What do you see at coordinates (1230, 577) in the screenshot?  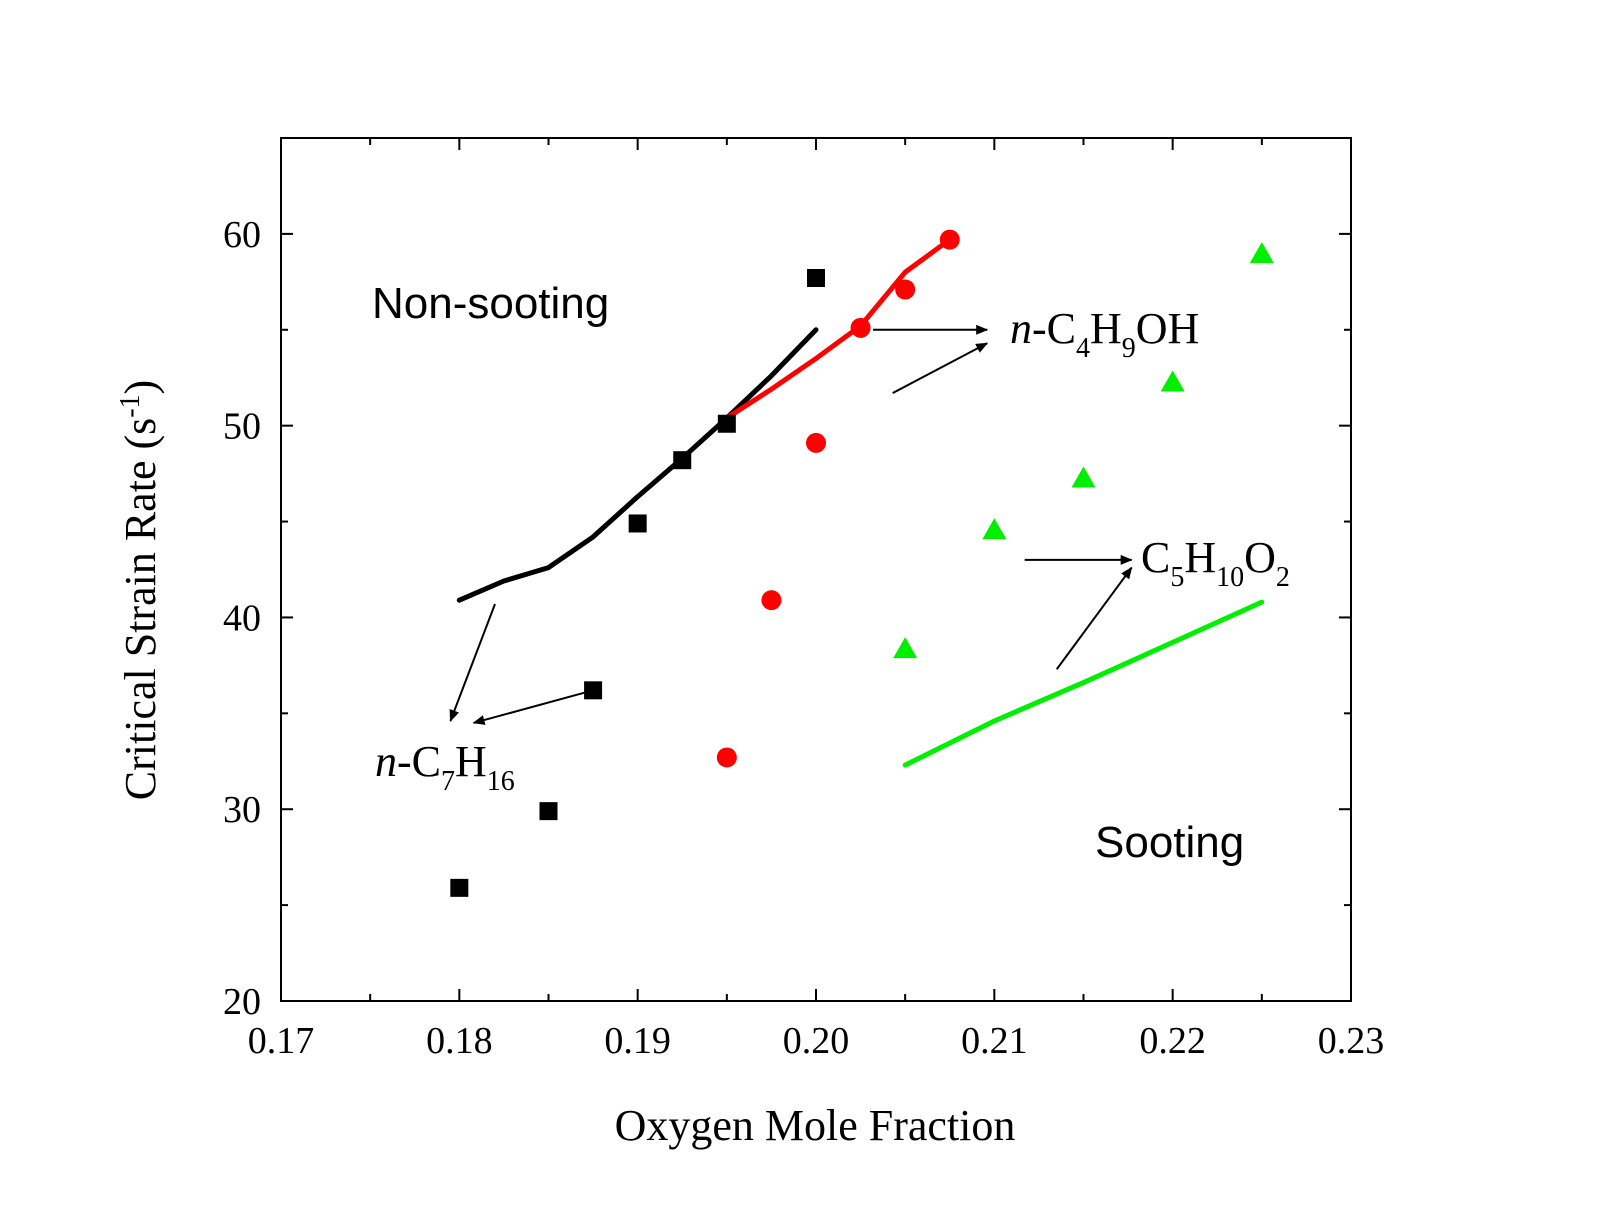 I see `label-ester-sub: 10` at bounding box center [1230, 577].